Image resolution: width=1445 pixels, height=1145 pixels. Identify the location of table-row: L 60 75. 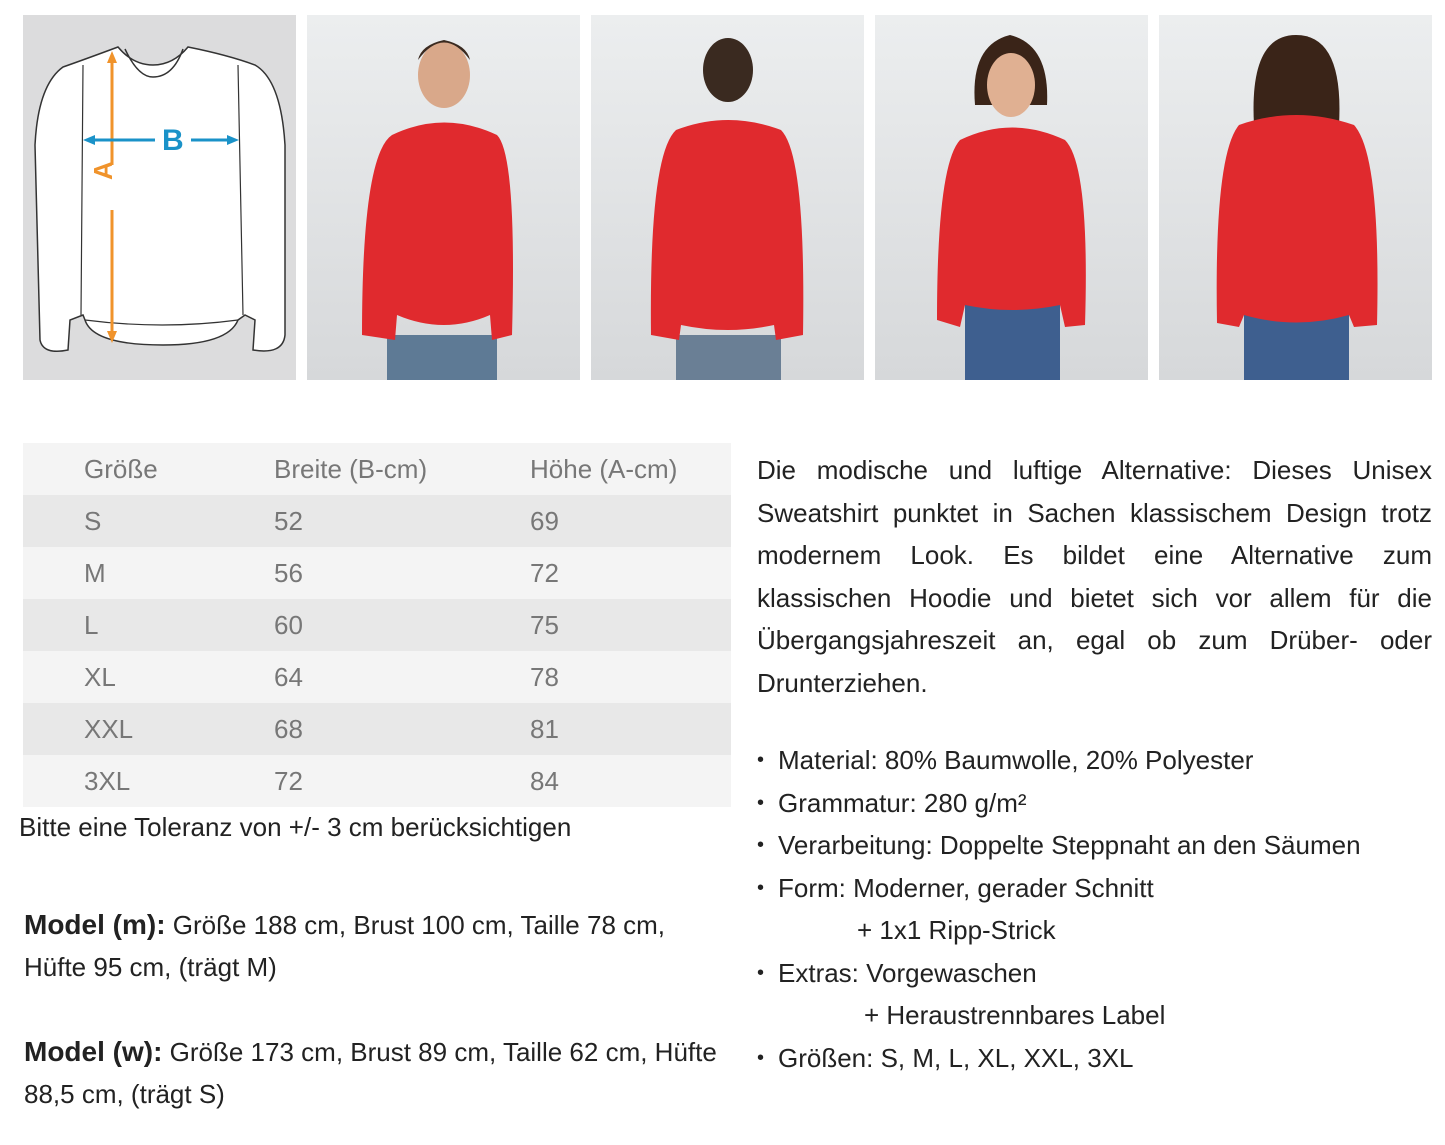
(377, 625).